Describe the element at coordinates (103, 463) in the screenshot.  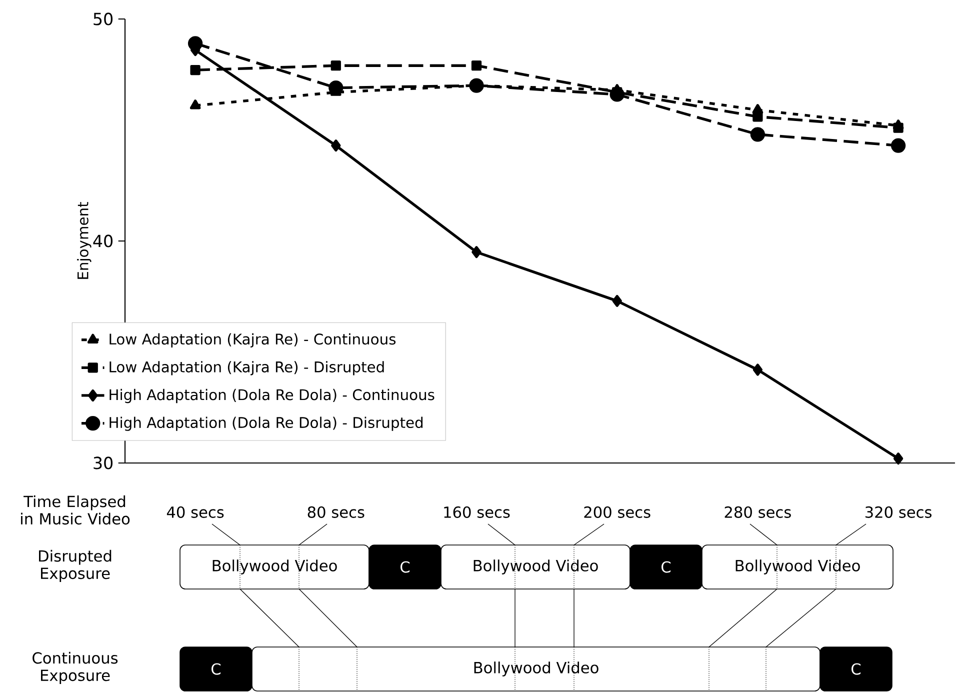
I see `y-tick-label: 30` at that location.